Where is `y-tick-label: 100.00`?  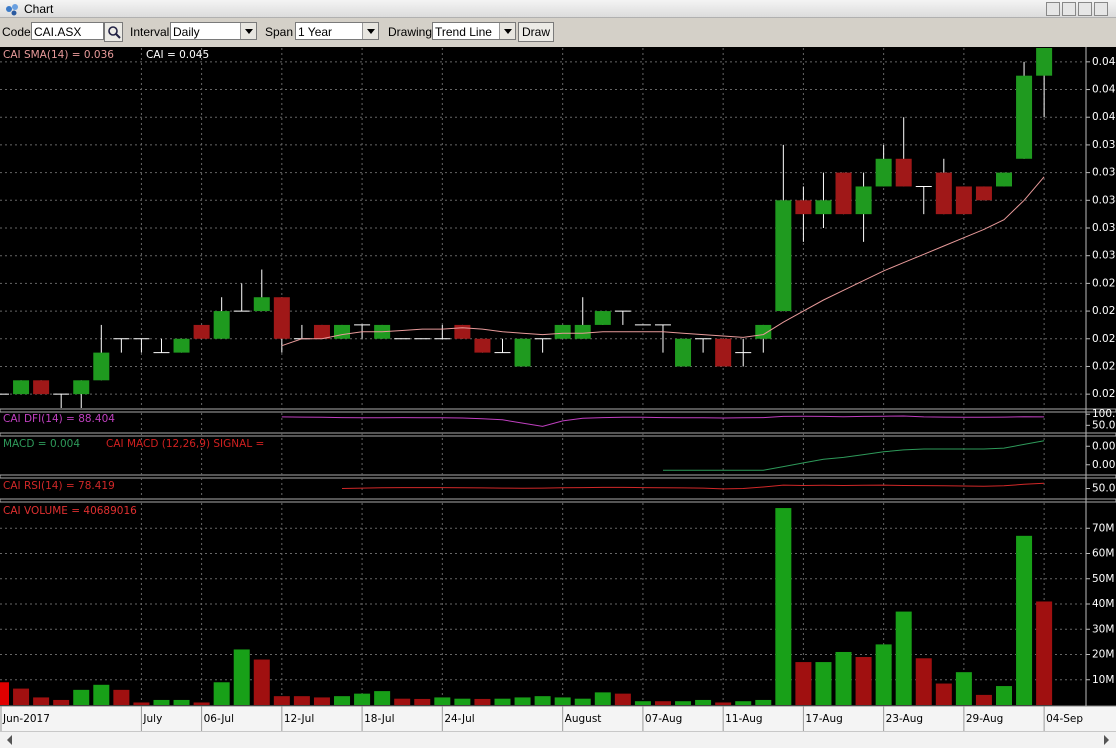 y-tick-label: 100.00 is located at coordinates (1104, 414).